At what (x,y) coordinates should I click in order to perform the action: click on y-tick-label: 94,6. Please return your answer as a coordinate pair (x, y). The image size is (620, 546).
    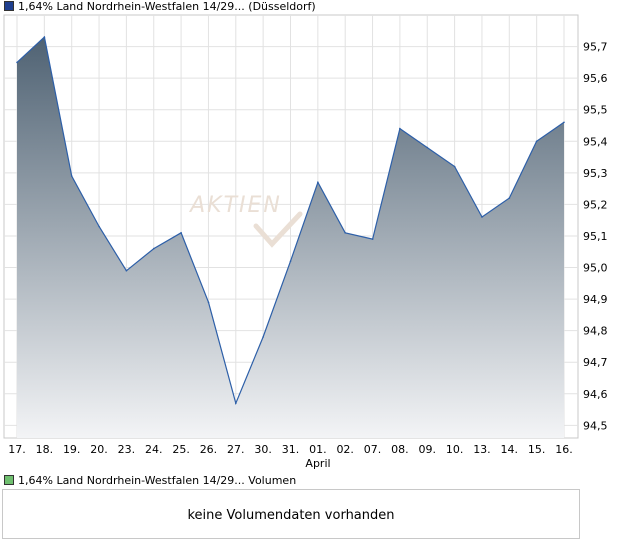
    Looking at the image, I should click on (595, 394).